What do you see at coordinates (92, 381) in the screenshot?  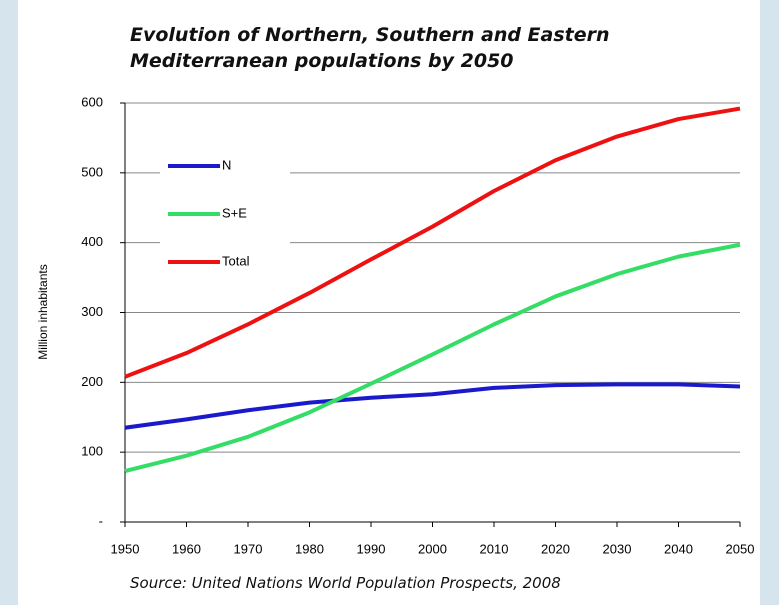 I see `y-tick-label: 200` at bounding box center [92, 381].